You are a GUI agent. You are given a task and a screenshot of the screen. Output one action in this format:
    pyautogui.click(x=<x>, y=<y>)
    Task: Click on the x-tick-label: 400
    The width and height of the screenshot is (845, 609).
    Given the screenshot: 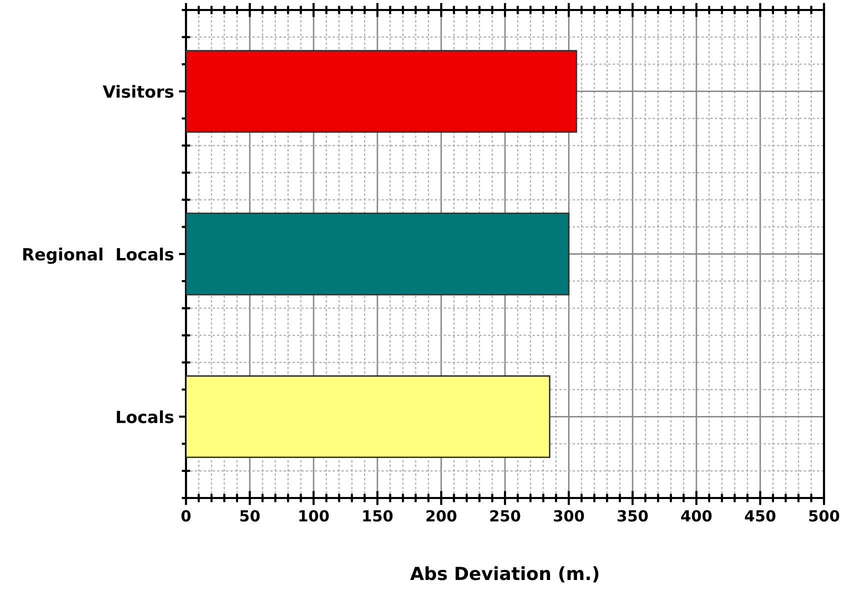 What is the action you would take?
    pyautogui.click(x=696, y=516)
    